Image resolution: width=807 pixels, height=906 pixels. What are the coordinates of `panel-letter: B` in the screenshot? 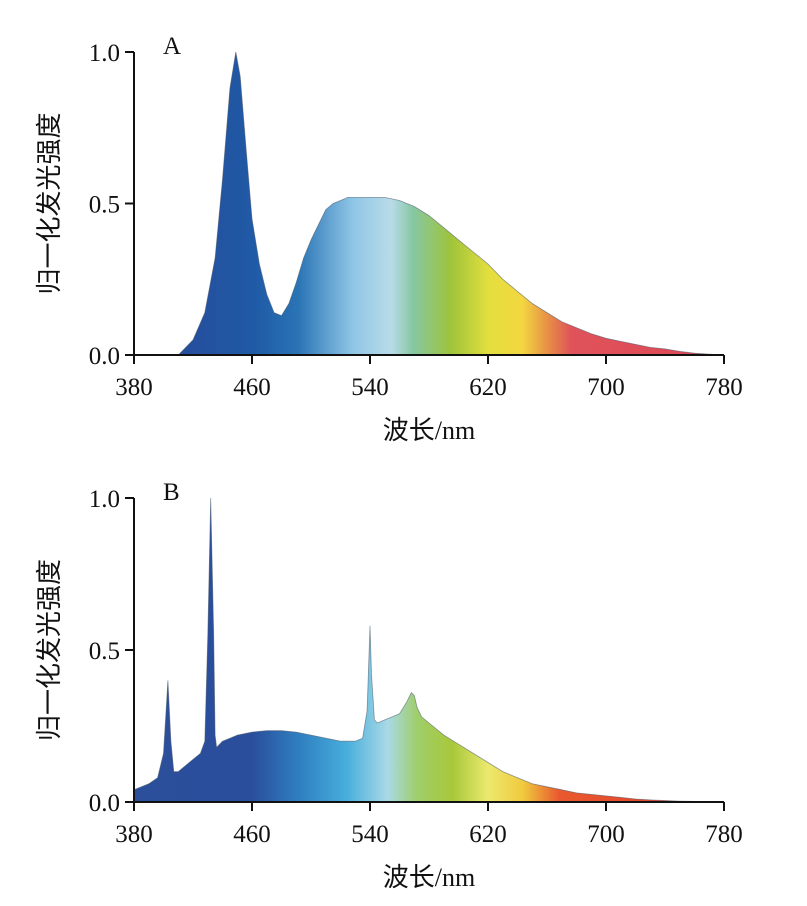 It's located at (171, 492).